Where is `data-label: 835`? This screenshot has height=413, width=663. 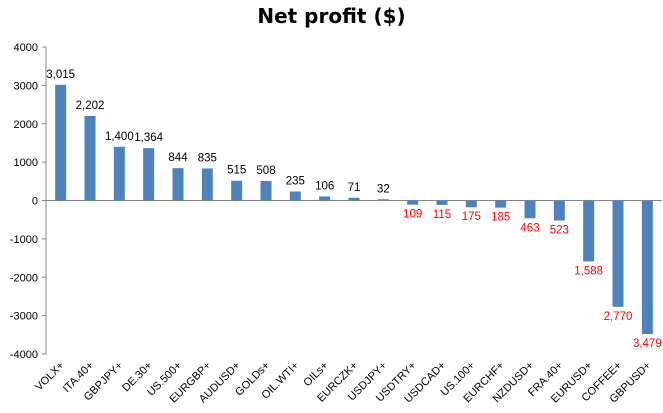
data-label: 835 is located at coordinates (207, 158).